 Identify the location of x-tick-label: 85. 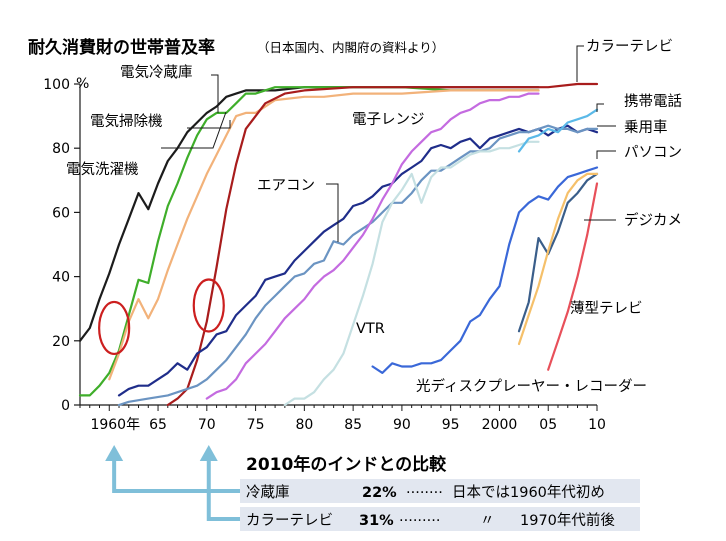
(353, 425).